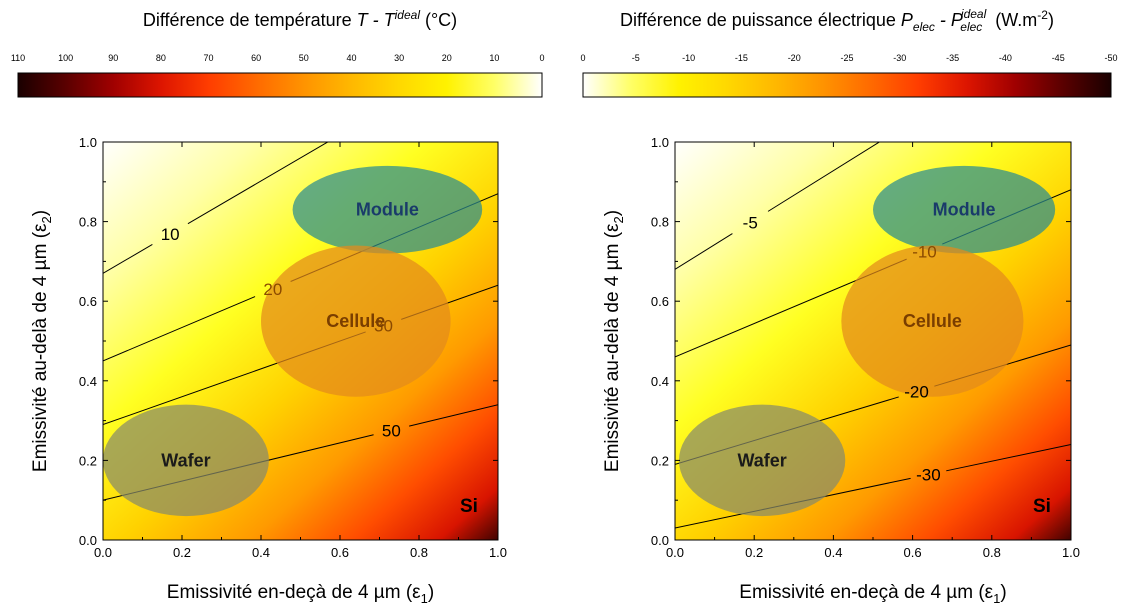 This screenshot has width=1124, height=611. What do you see at coordinates (65, 58) in the screenshot?
I see `colorbar-tick-label: 100` at bounding box center [65, 58].